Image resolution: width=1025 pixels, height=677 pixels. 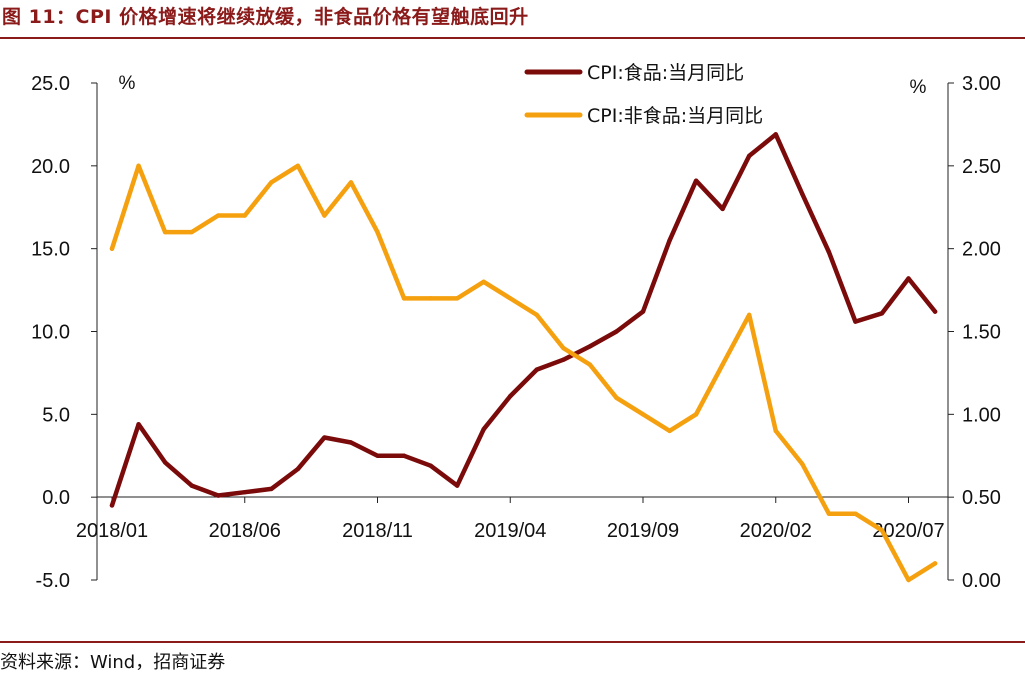 I want to click on x-tick-label: 2018/01, so click(x=112, y=531).